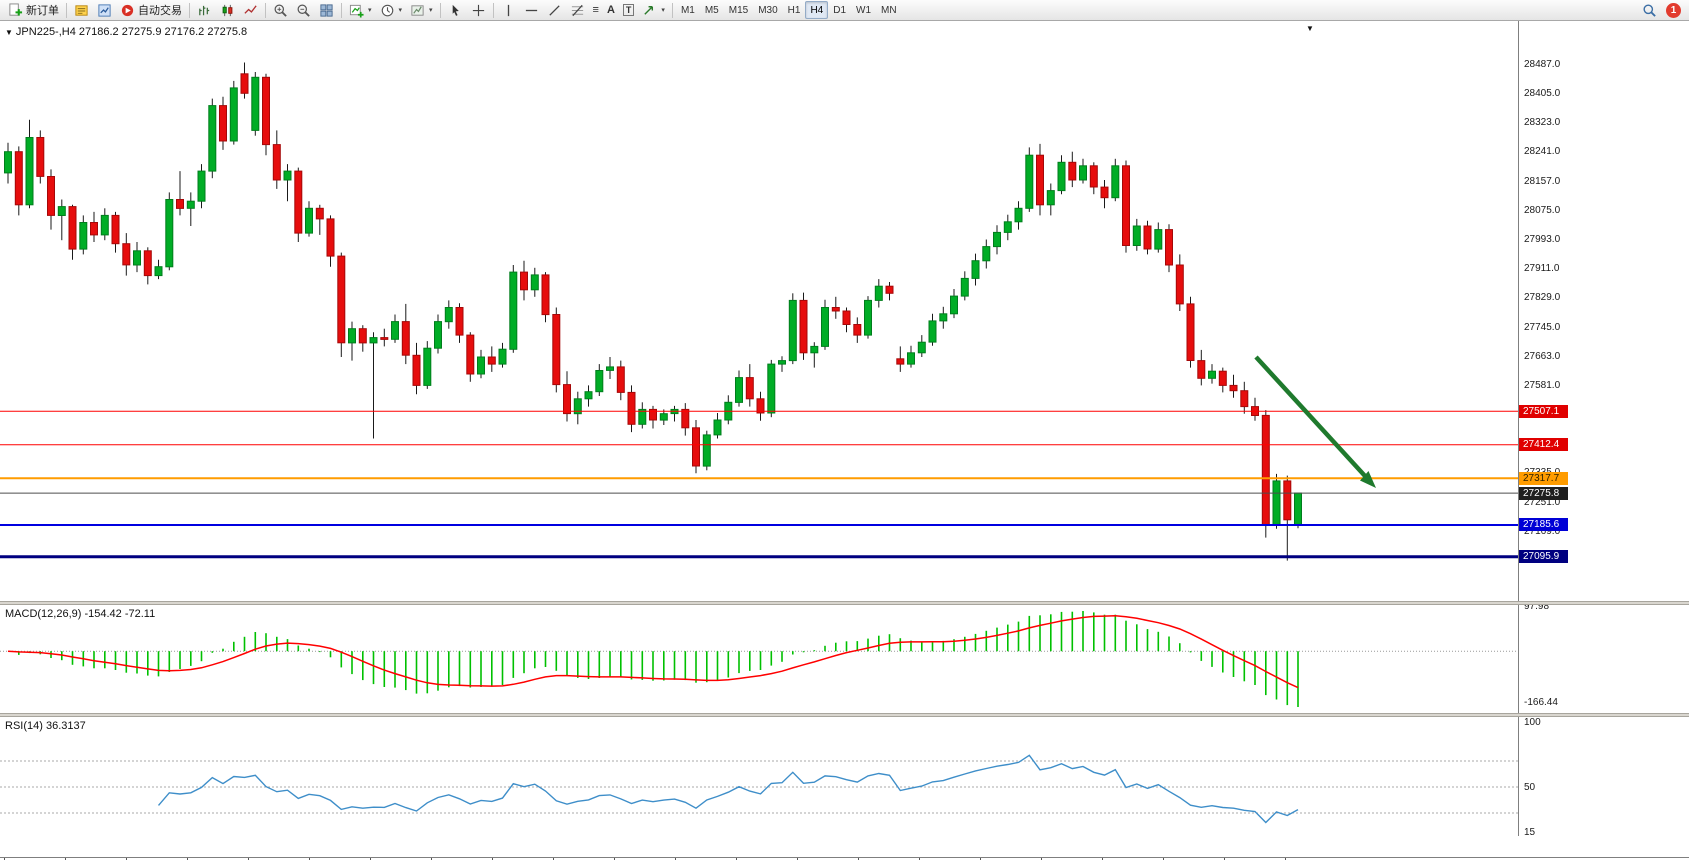  Describe the element at coordinates (189, 10) in the screenshot. I see `toolbar-separator` at that location.